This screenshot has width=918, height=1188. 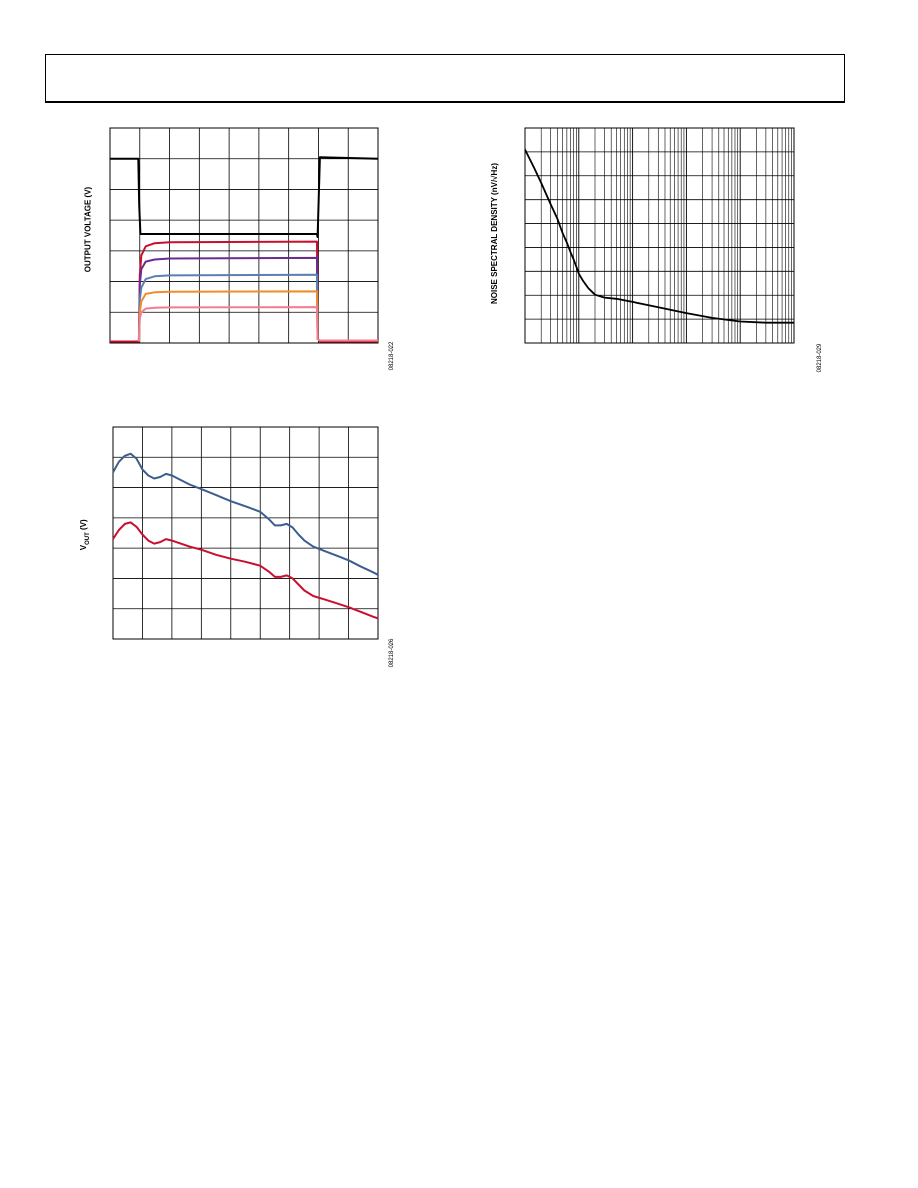 What do you see at coordinates (445, 78) in the screenshot?
I see `page-header-box` at bounding box center [445, 78].